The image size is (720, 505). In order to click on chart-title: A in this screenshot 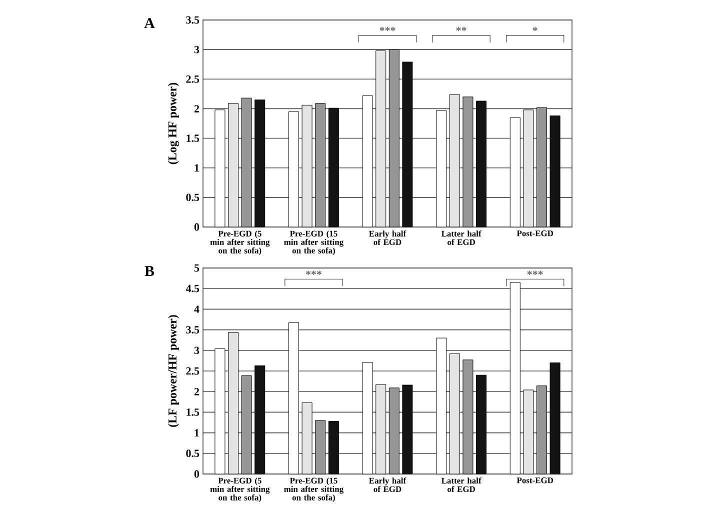, I will do `click(149, 23)`.